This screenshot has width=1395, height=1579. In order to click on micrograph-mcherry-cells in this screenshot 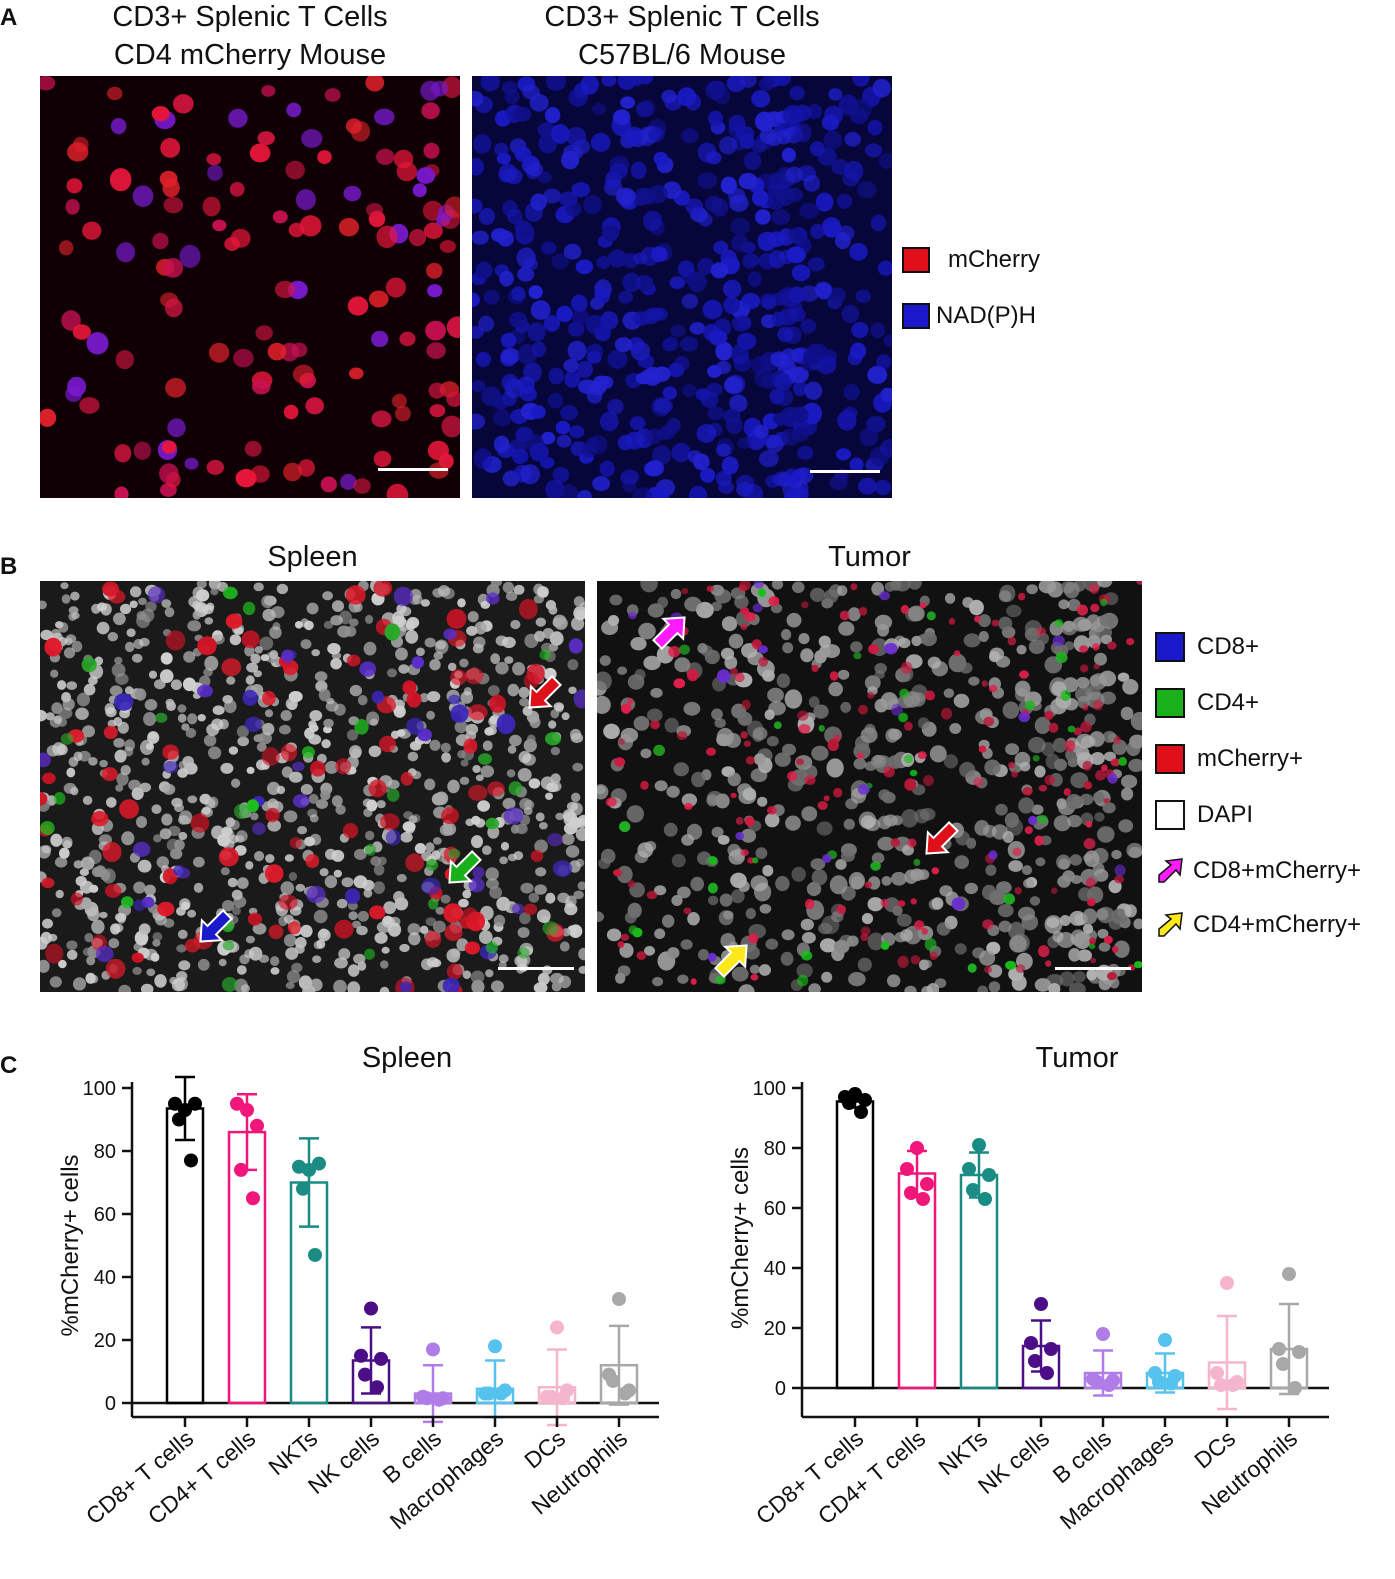, I will do `click(250, 287)`.